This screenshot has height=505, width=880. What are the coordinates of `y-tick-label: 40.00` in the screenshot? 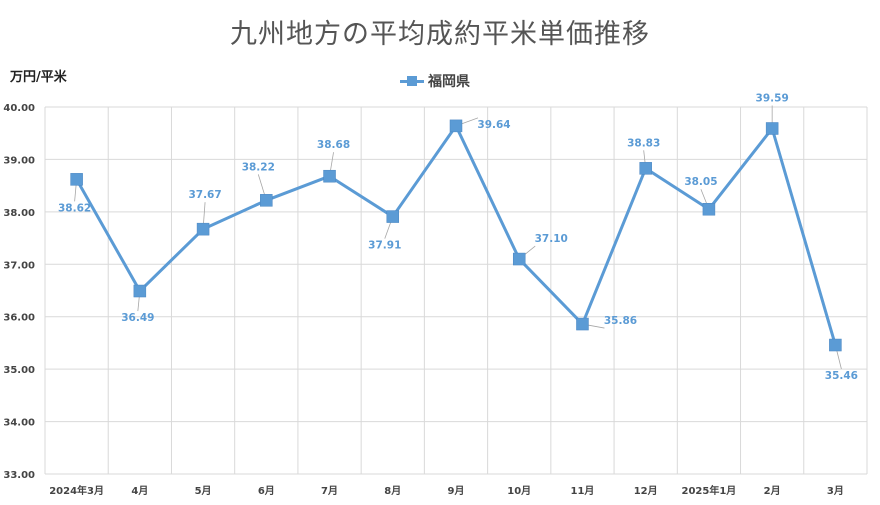 It's located at (19, 108).